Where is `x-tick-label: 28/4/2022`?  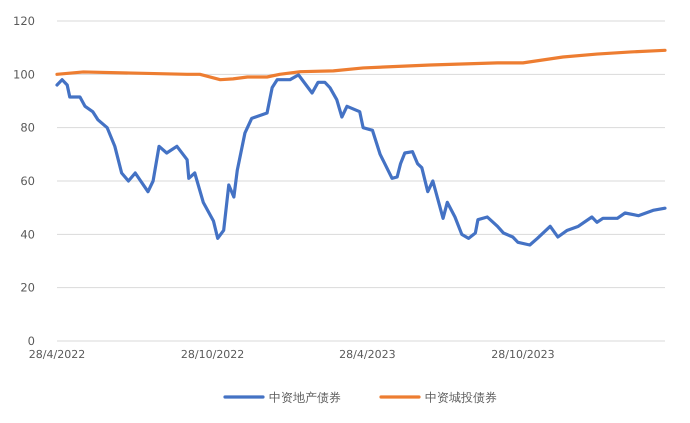 x-tick-label: 28/4/2022 is located at coordinates (57, 354).